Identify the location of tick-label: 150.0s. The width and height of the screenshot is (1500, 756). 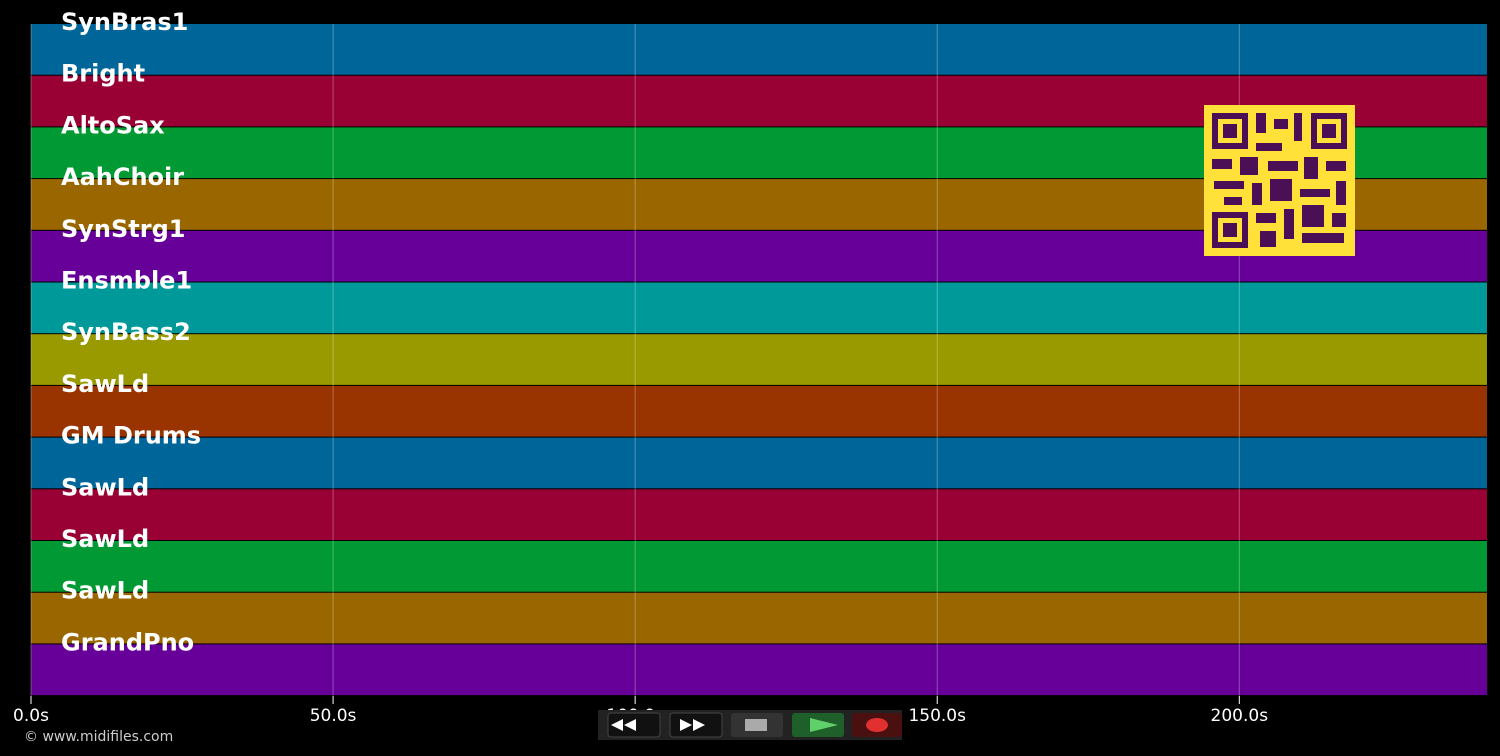
(937, 716).